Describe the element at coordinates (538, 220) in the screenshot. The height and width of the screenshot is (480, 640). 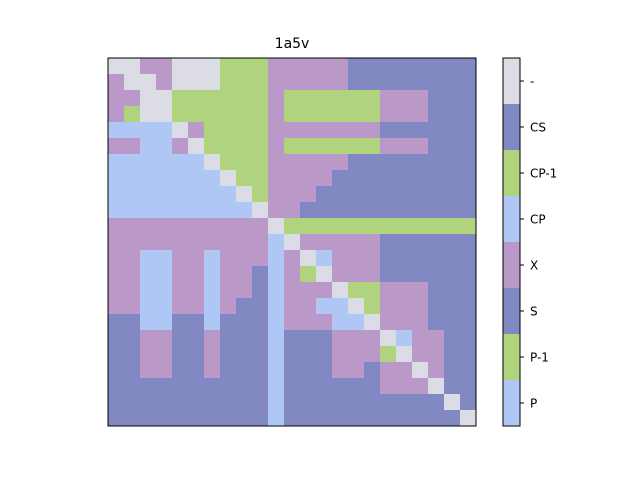
I see `colorbar-tick-label: CP` at that location.